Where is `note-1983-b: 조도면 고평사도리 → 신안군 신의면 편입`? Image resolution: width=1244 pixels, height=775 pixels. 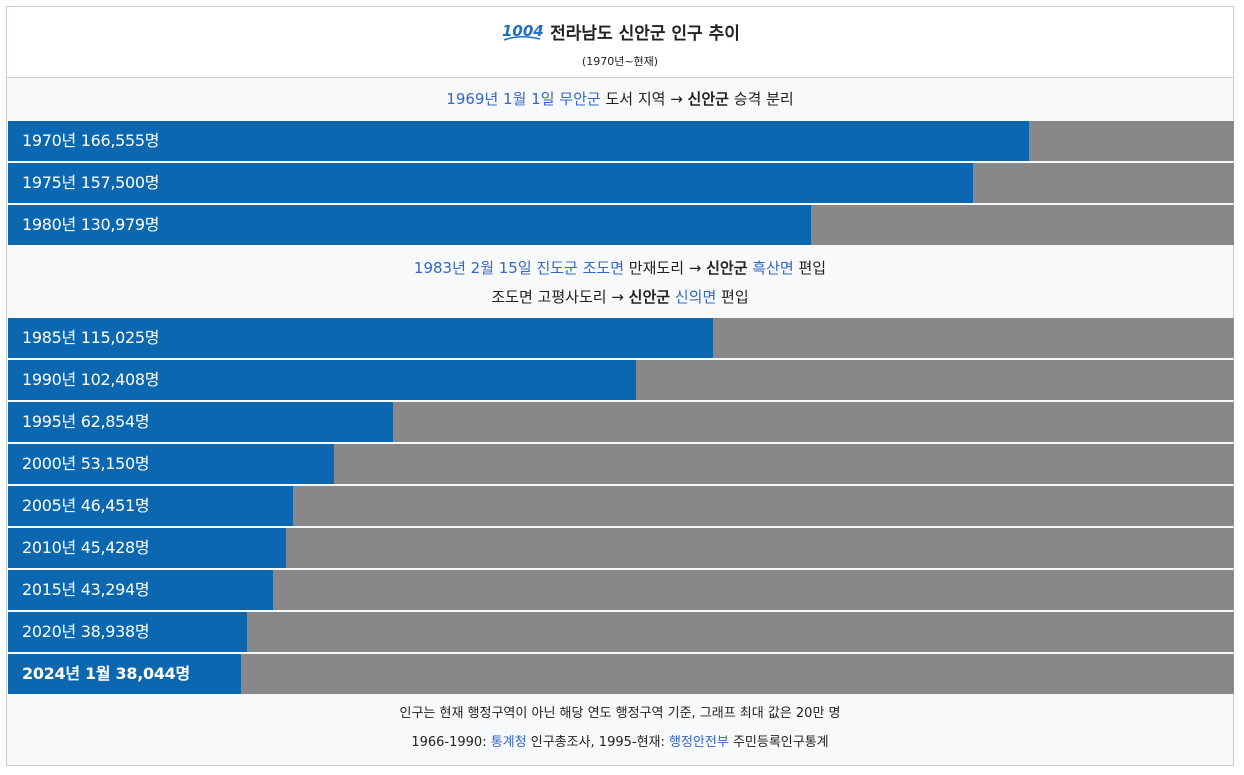 note-1983-b: 조도면 고평사도리 → 신안군 신의면 편입 is located at coordinates (620, 297).